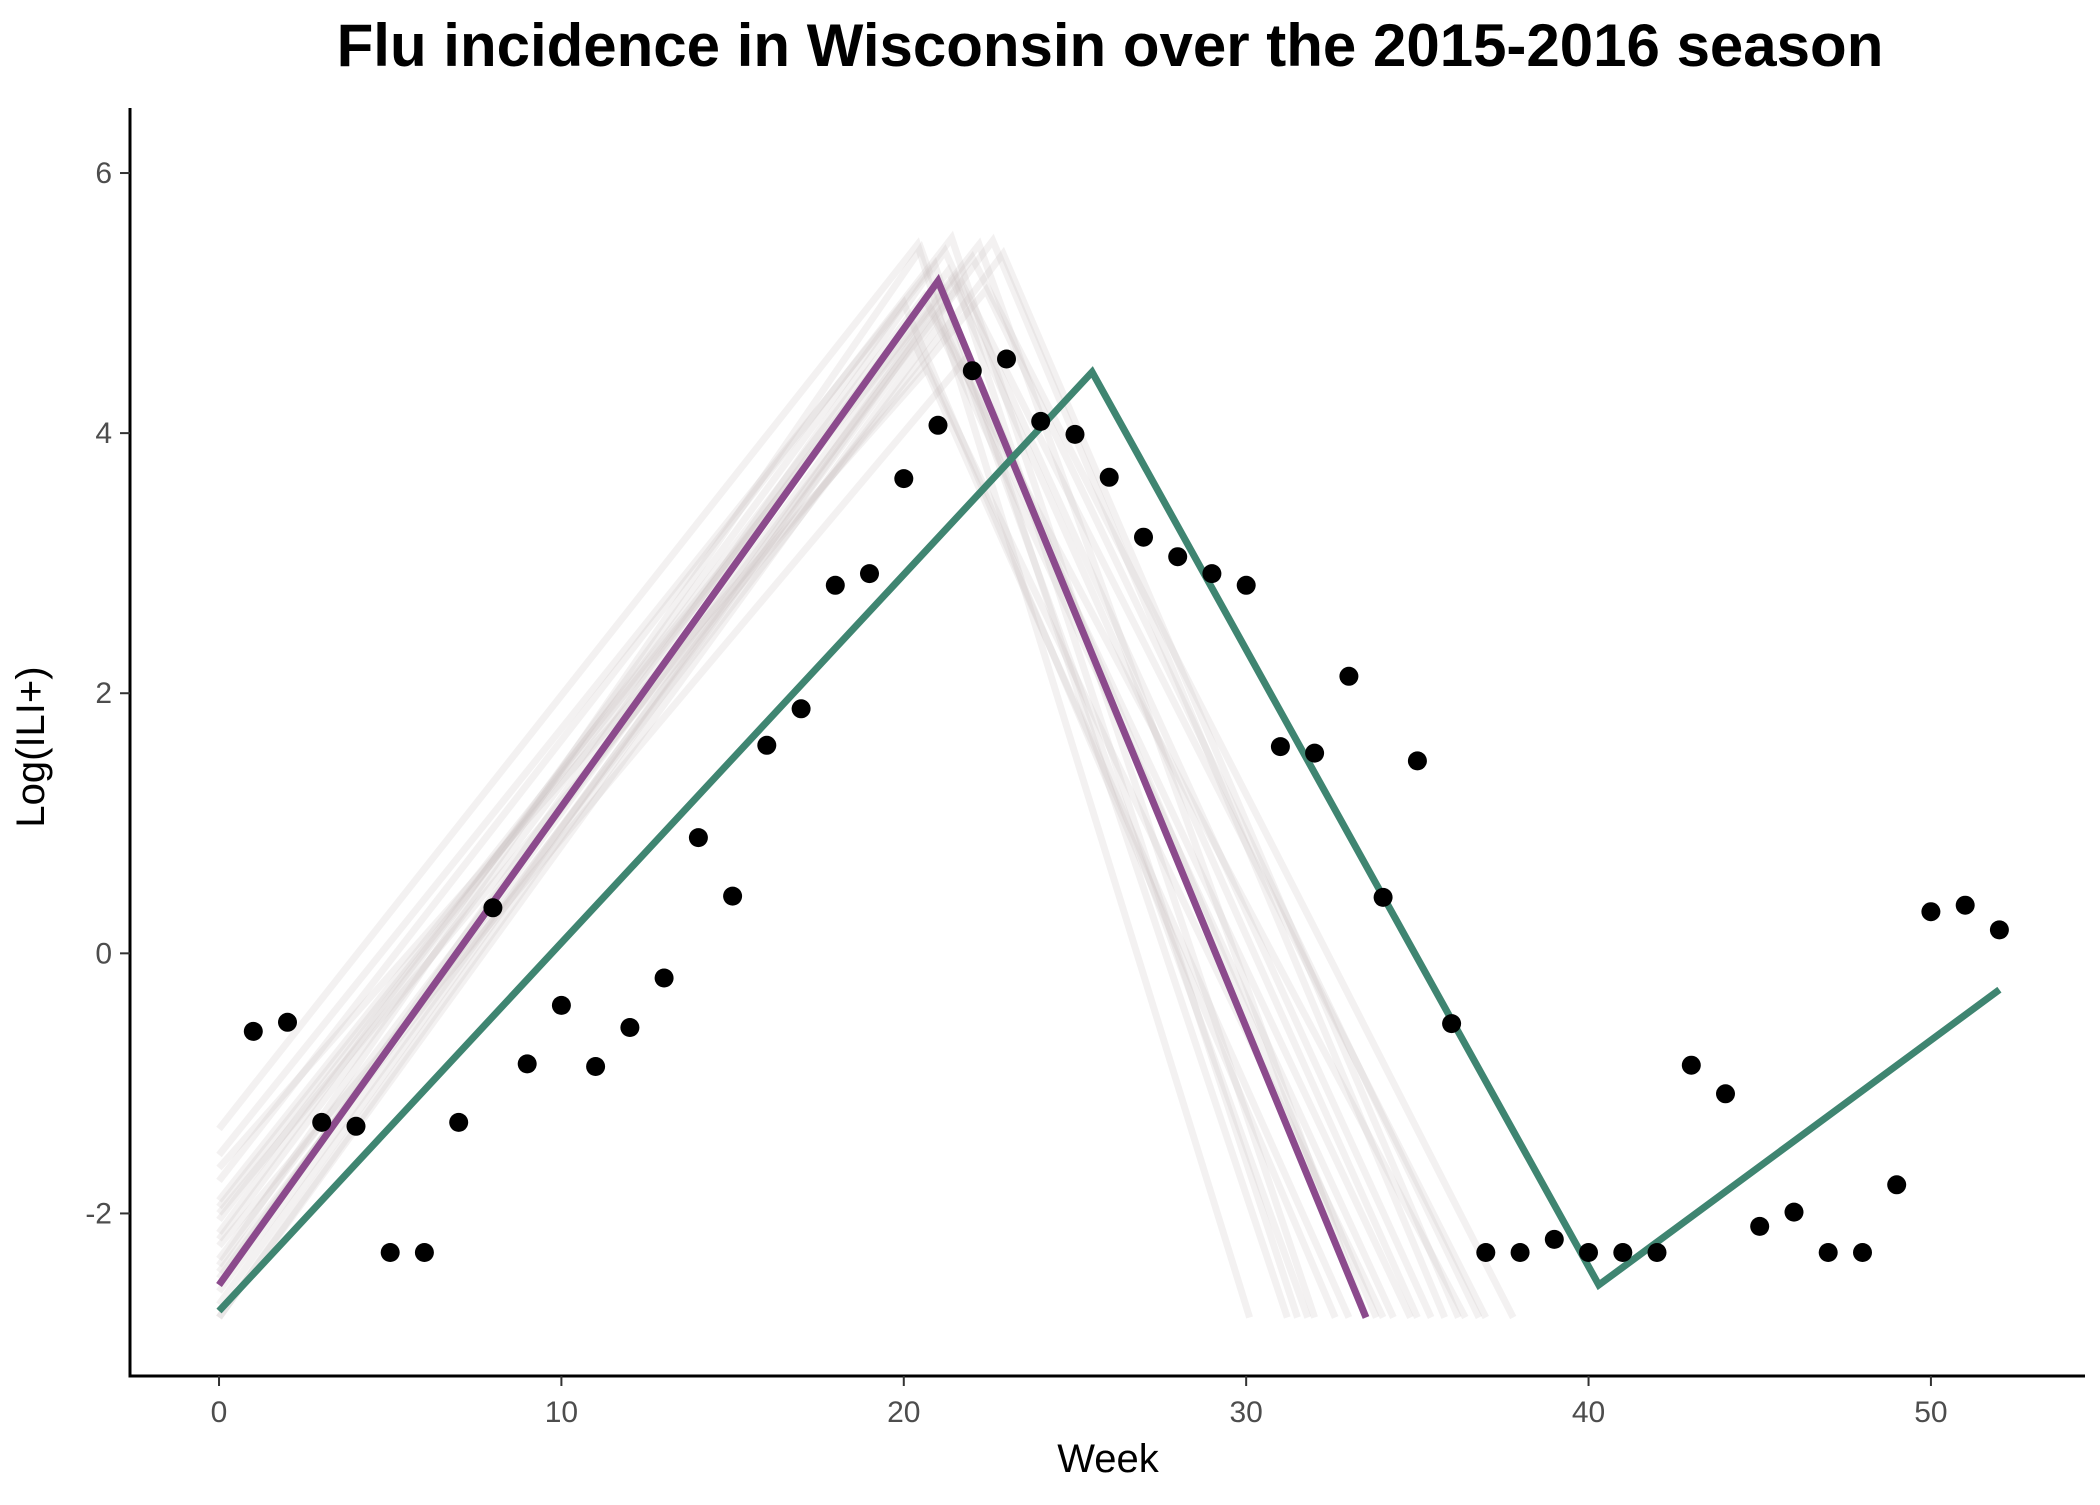 The width and height of the screenshot is (2100, 1505). Describe the element at coordinates (31, 746) in the screenshot. I see `y-axis-label: Log(ILI+)` at that location.